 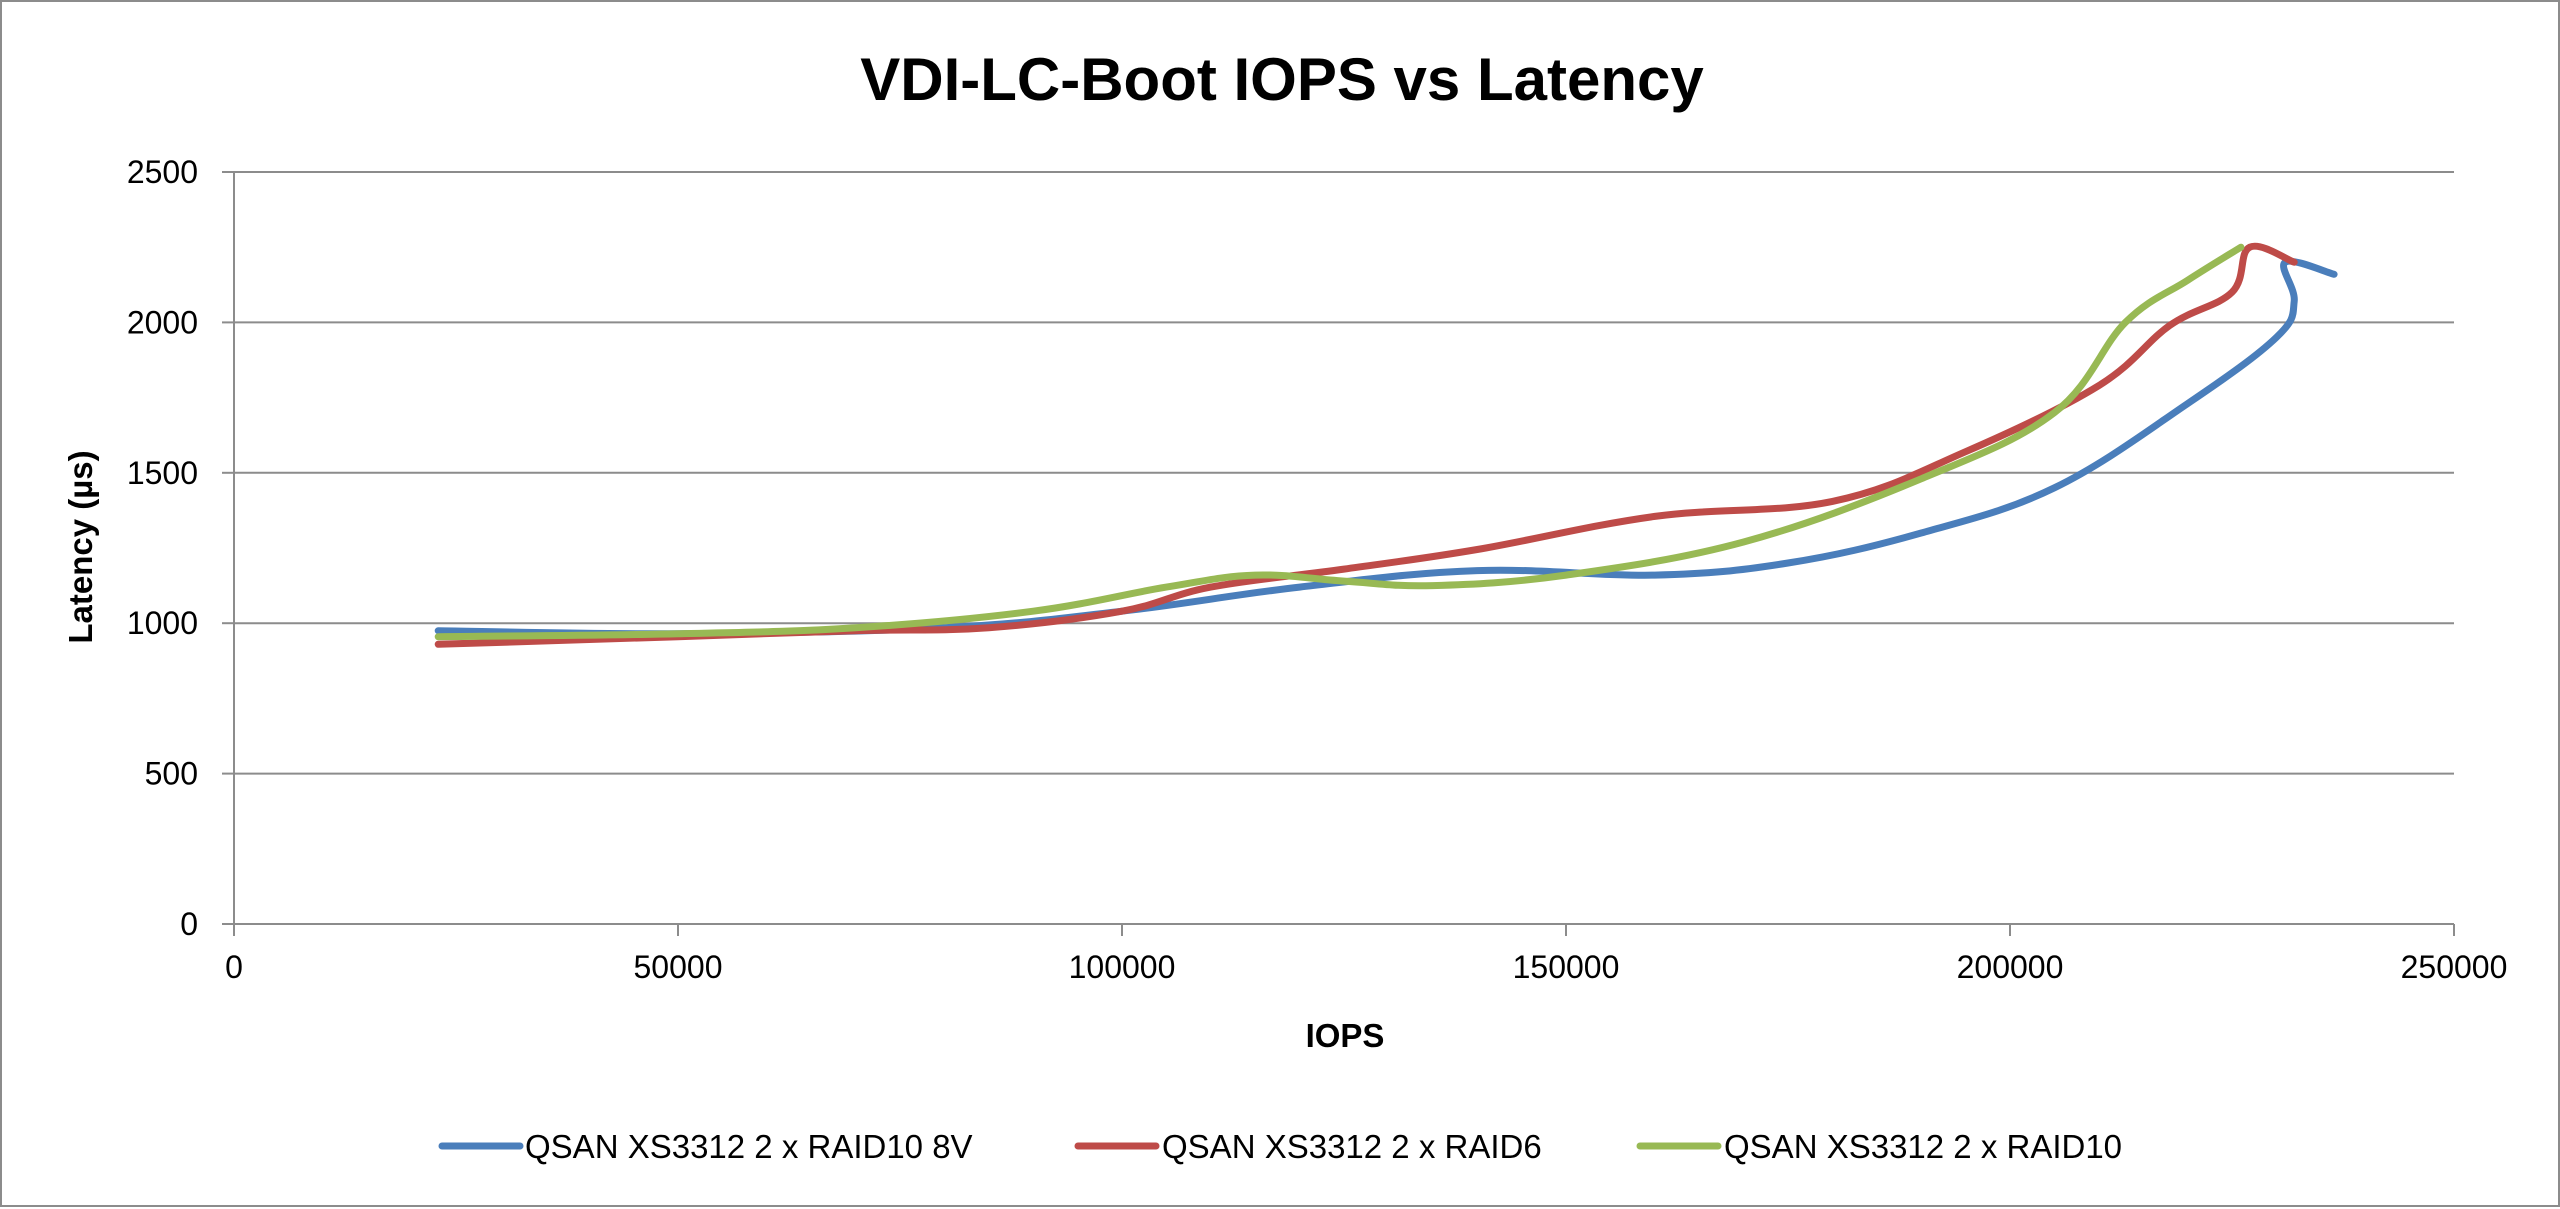 What do you see at coordinates (1122, 967) in the screenshot?
I see `x-tick-label: 100000` at bounding box center [1122, 967].